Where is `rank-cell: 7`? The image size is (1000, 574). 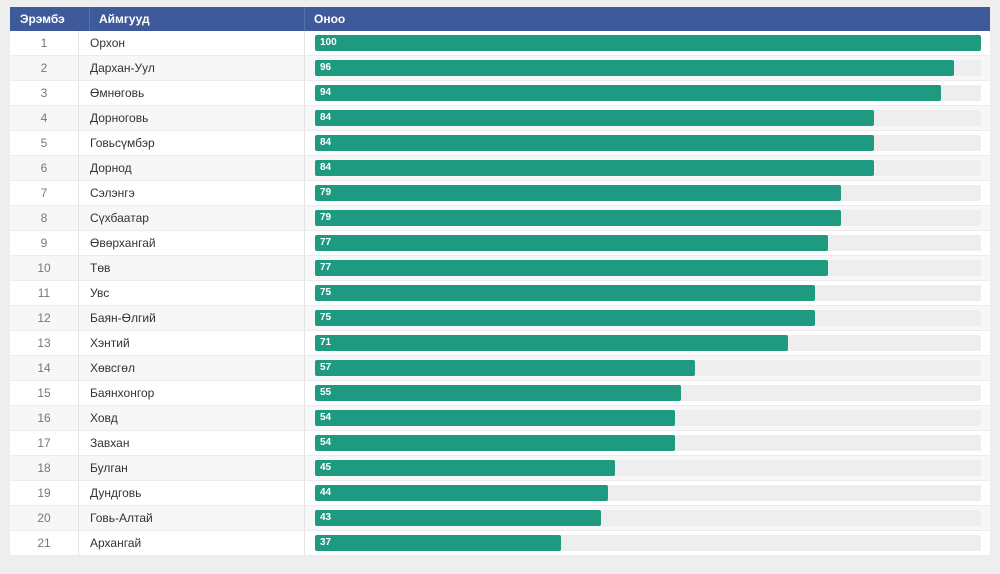
rank-cell: 7 is located at coordinates (44, 193).